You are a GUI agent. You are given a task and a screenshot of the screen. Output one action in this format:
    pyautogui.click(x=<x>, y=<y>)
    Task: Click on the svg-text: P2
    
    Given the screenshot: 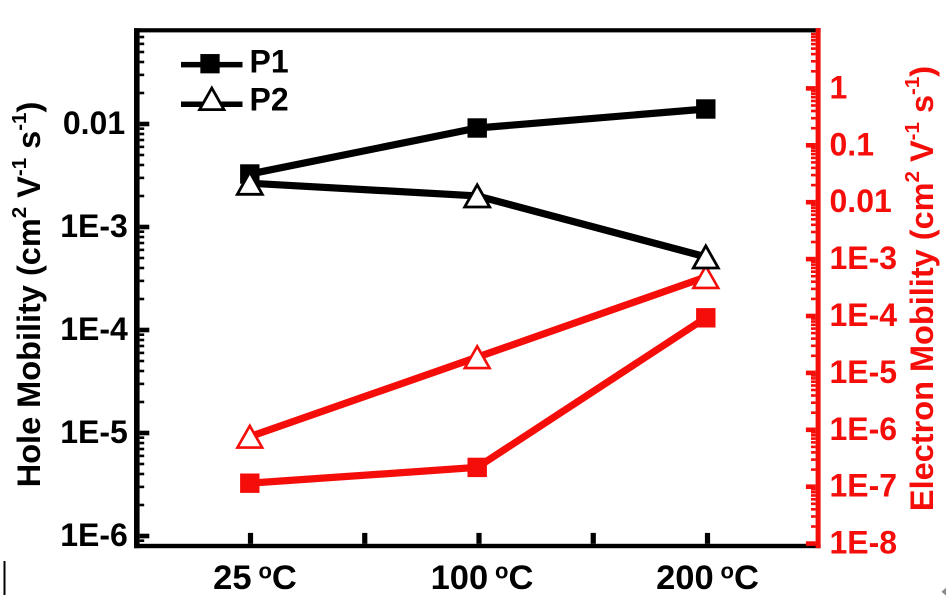 What is the action you would take?
    pyautogui.click(x=269, y=99)
    